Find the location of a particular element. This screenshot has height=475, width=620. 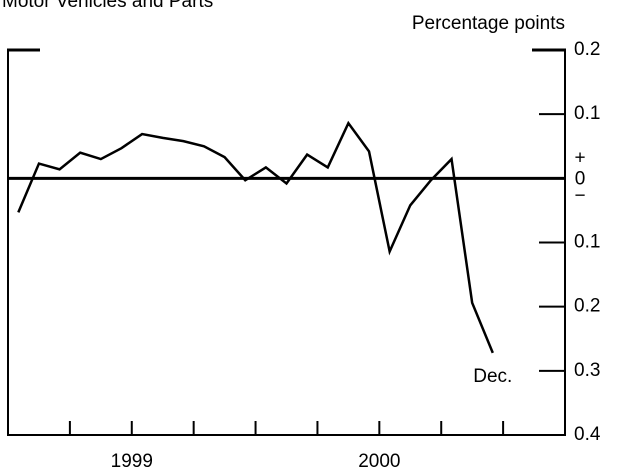

x-year-label: 1999 is located at coordinates (132, 461).